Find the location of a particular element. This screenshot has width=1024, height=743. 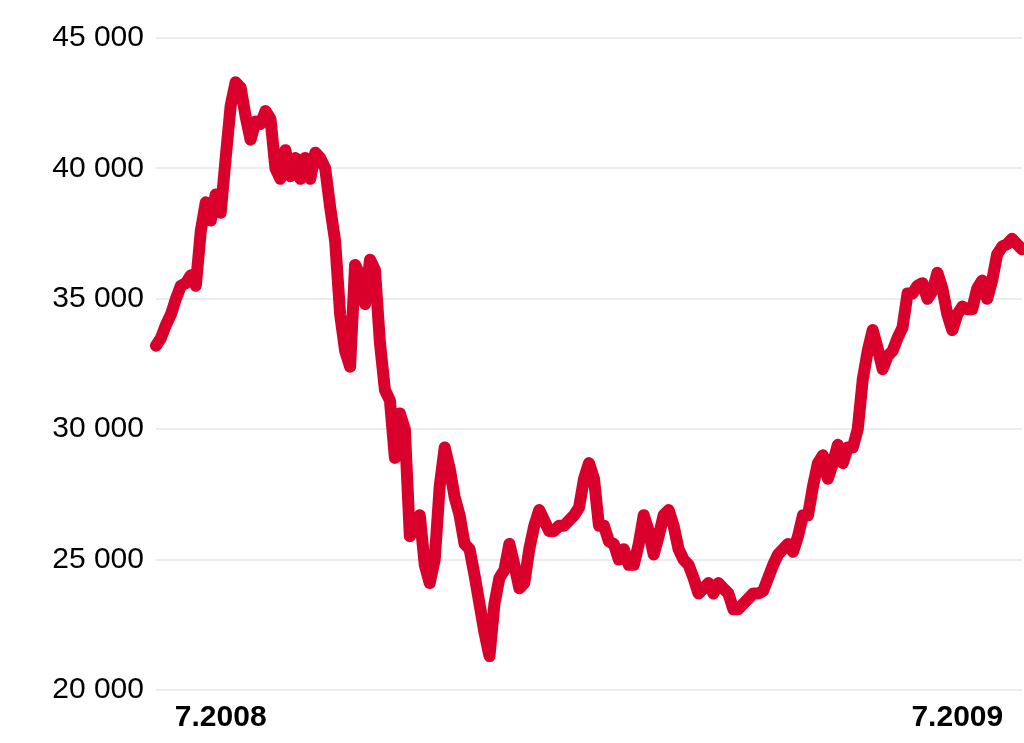

x-tick-label: 7.2009 is located at coordinates (957, 716).